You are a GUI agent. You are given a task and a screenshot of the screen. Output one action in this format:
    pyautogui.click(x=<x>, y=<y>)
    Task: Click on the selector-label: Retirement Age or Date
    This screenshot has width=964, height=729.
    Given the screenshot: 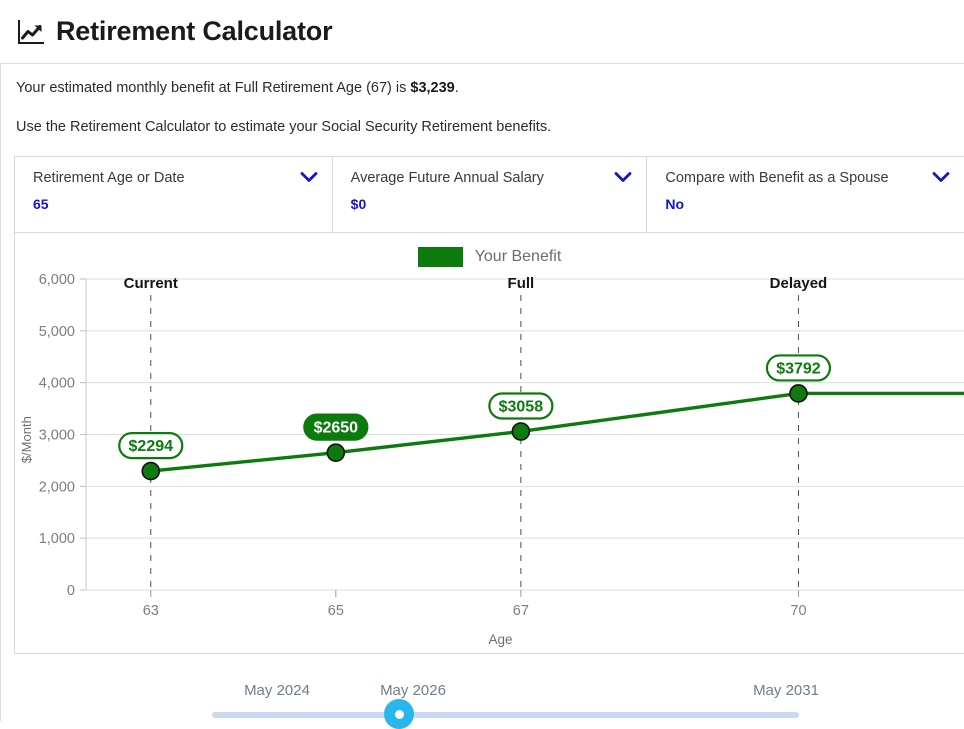 What is the action you would take?
    pyautogui.click(x=109, y=178)
    